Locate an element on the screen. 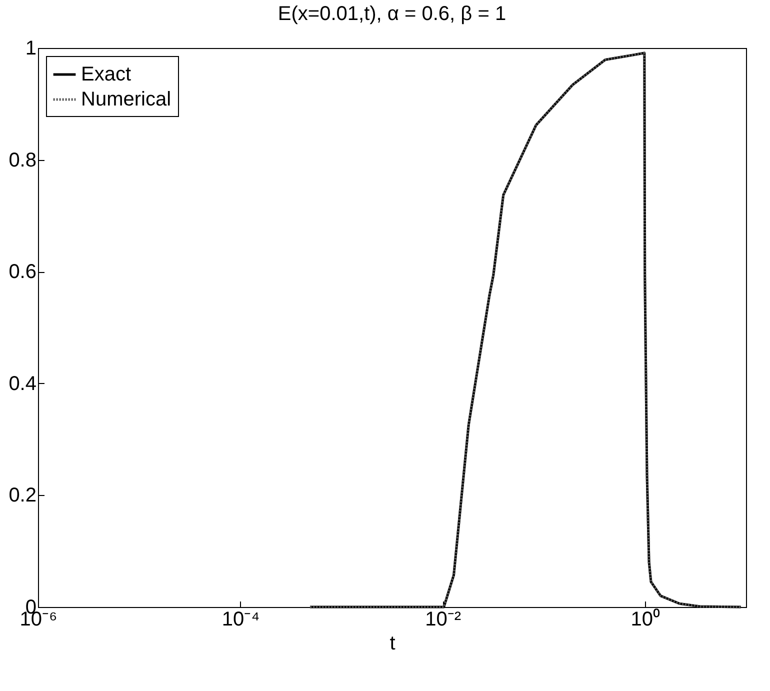  x-tick-label: 10⁻² is located at coordinates (443, 619).